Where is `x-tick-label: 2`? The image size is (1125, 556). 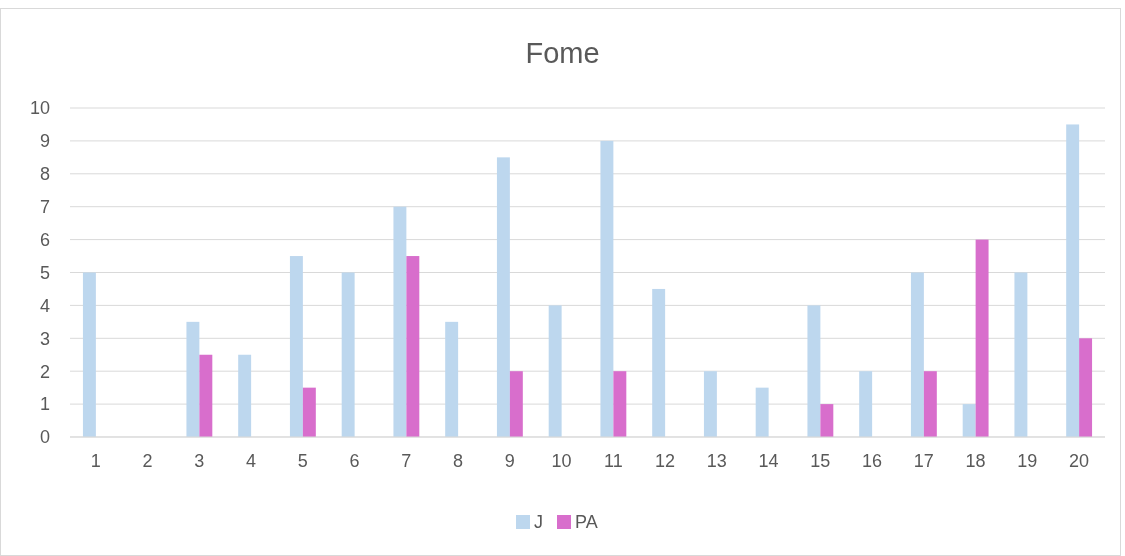
x-tick-label: 2 is located at coordinates (147, 461).